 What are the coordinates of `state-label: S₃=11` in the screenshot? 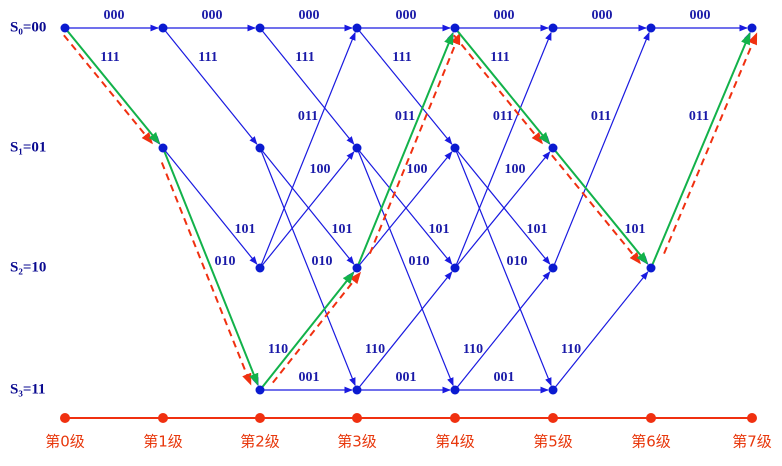 It's located at (28, 389).